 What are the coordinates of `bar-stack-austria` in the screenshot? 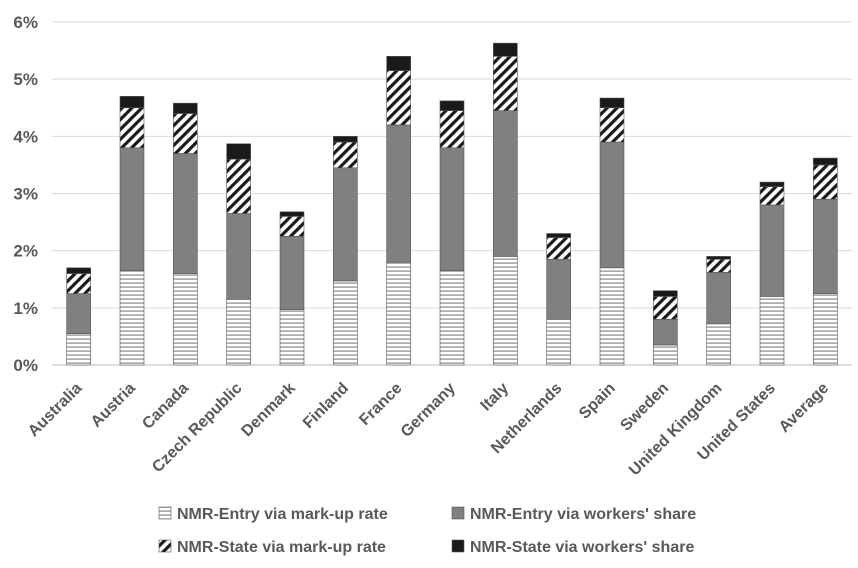 It's located at (132, 231).